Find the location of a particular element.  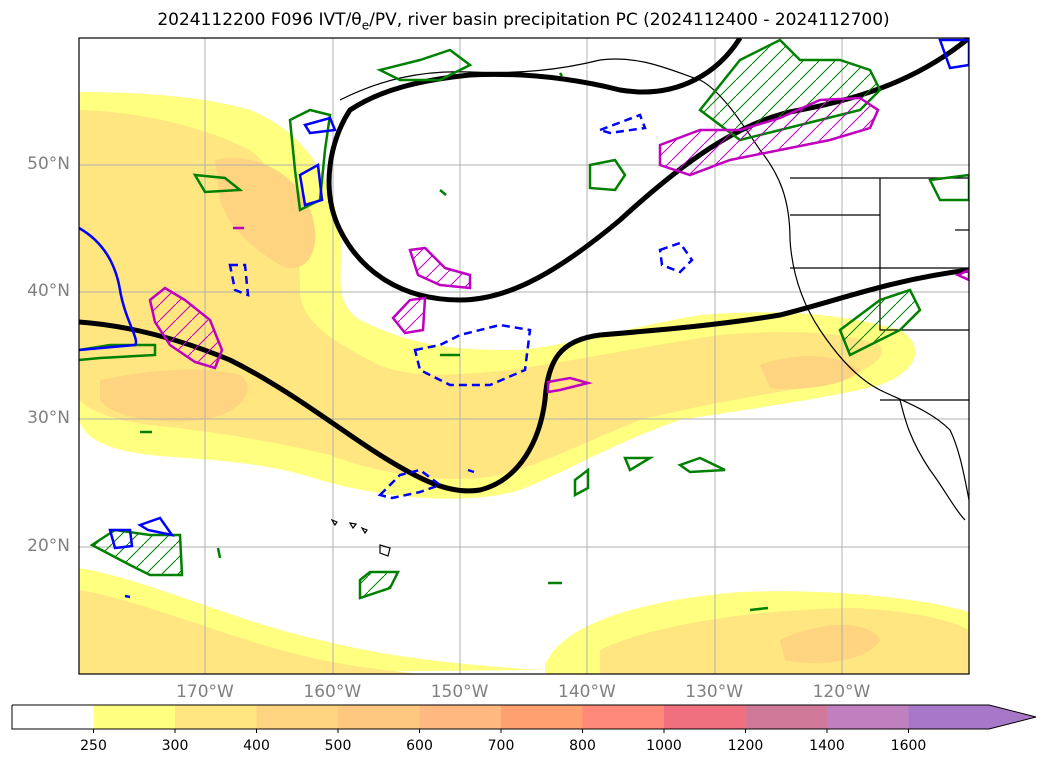

colorbar-tick-label: 400 is located at coordinates (256, 746).